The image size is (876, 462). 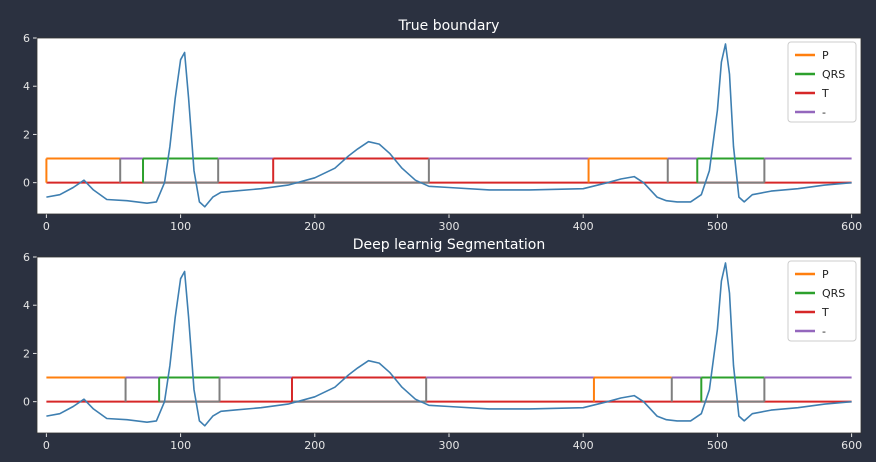 What do you see at coordinates (449, 26) in the screenshot?
I see `chart-title: True boundary` at bounding box center [449, 26].